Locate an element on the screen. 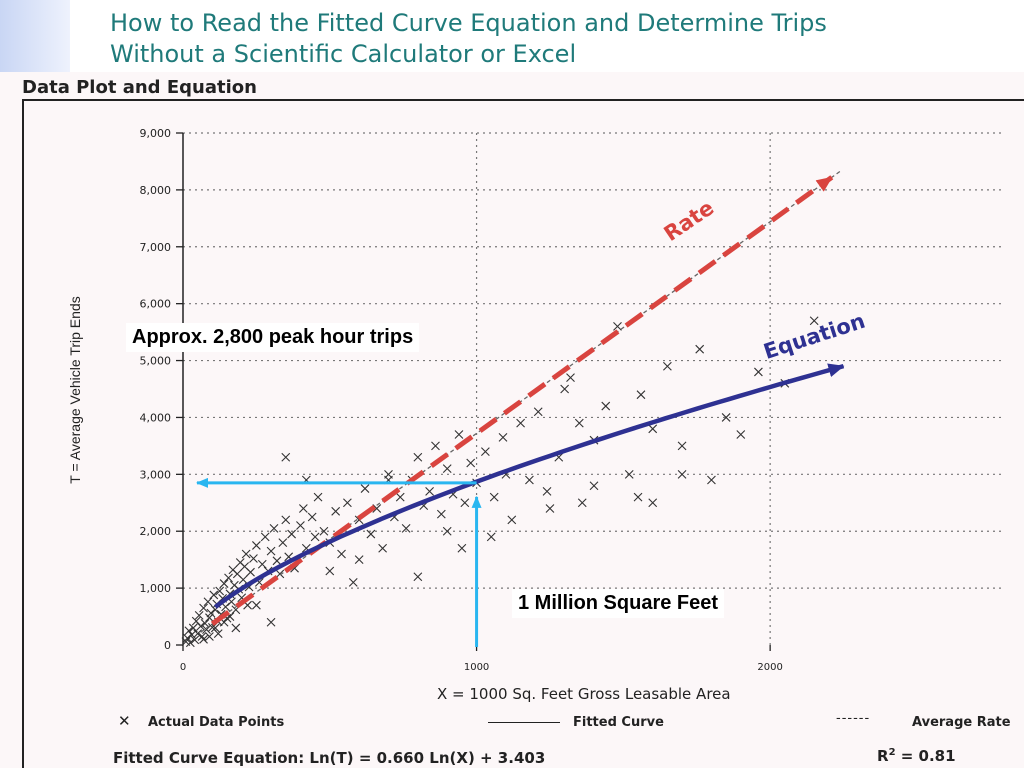 Image resolution: width=1024 pixels, height=768 pixels. sqft-callout: 1 Million Square Feet is located at coordinates (618, 603).